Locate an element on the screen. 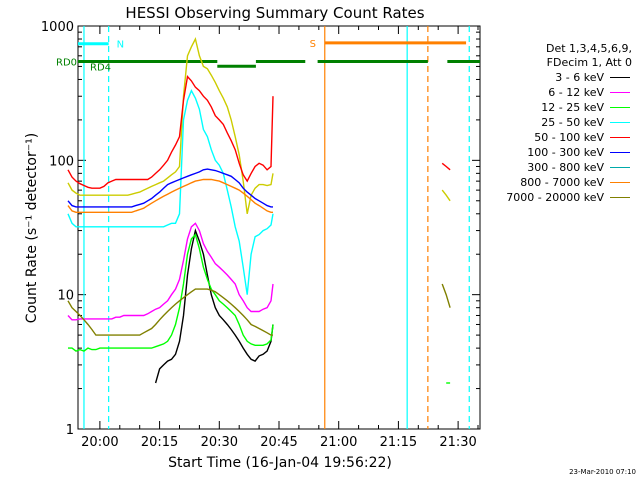 This screenshot has width=640, height=480. y-axis-label: Count Rate (s⁻¹ detector⁻¹) is located at coordinates (32, 228).